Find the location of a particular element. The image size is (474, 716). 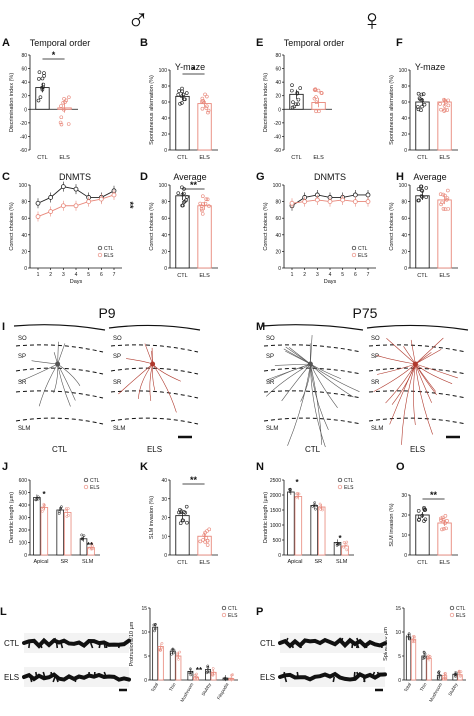

panel-I-els-dendrite is located at coordinates (145, 381).